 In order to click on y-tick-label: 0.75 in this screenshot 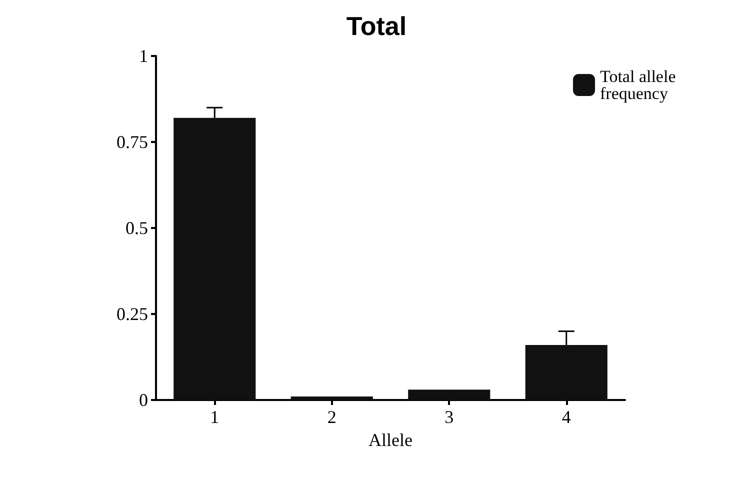, I will do `click(132, 142)`.